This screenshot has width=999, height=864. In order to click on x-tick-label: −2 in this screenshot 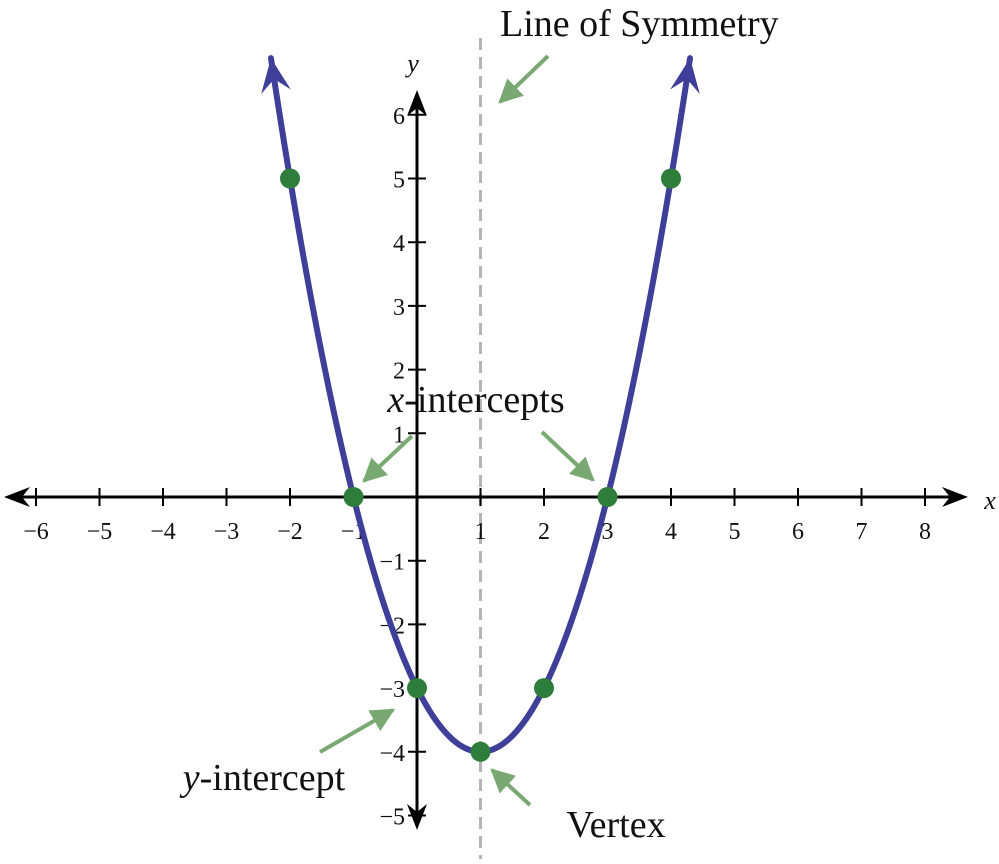, I will do `click(290, 532)`.